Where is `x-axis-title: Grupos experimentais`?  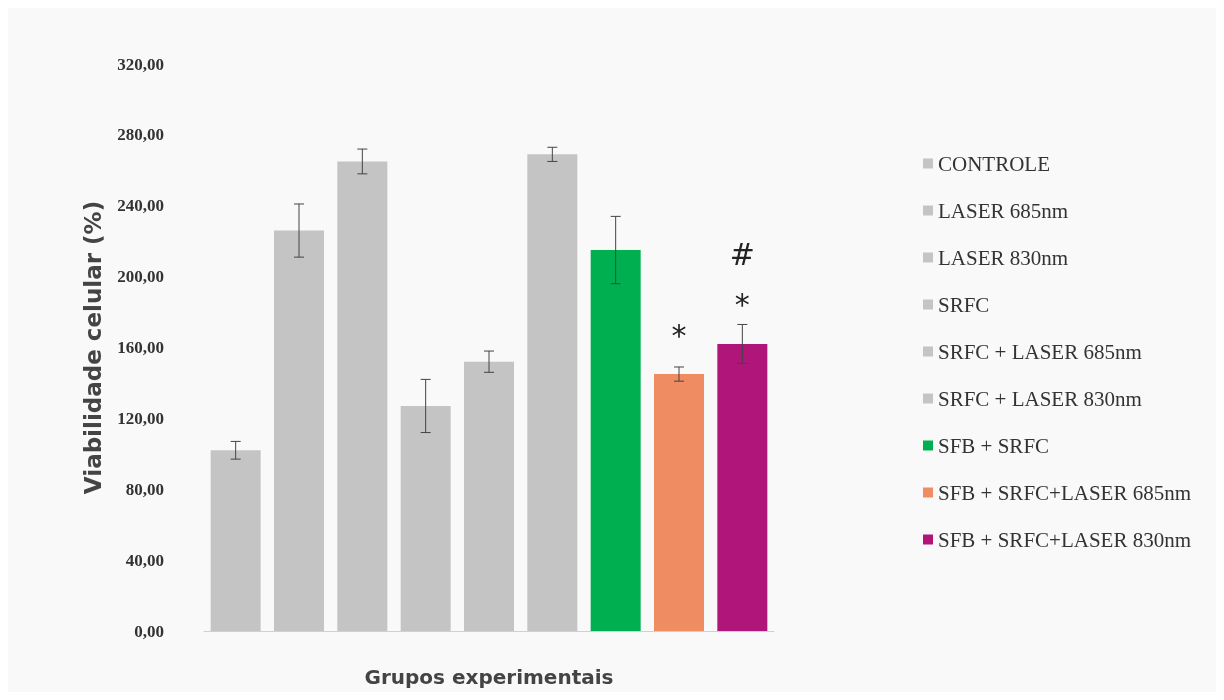
x-axis-title: Grupos experimentais is located at coordinates (489, 677).